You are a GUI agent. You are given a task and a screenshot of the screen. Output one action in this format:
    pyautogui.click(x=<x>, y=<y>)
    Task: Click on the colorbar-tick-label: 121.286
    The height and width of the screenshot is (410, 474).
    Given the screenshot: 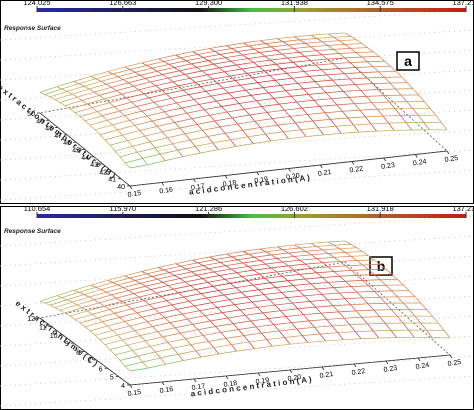 What is the action you would take?
    pyautogui.click(x=208, y=208)
    